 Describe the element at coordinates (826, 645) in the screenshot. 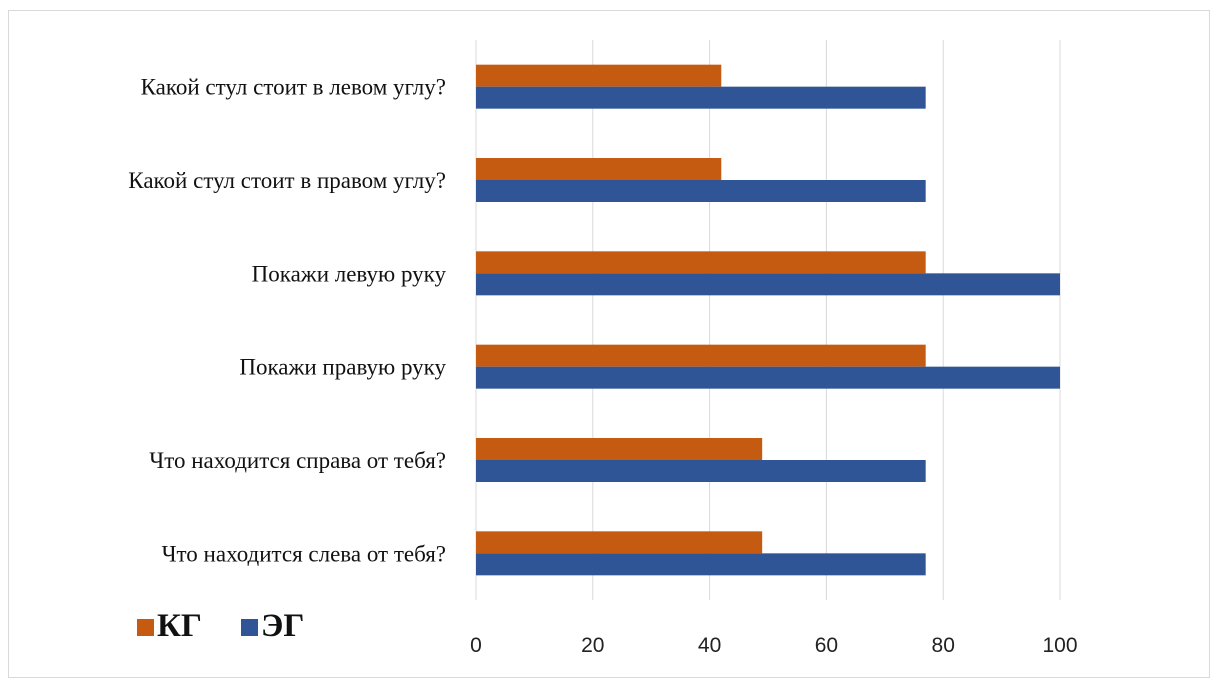

I see `x-tick-label: 60` at that location.